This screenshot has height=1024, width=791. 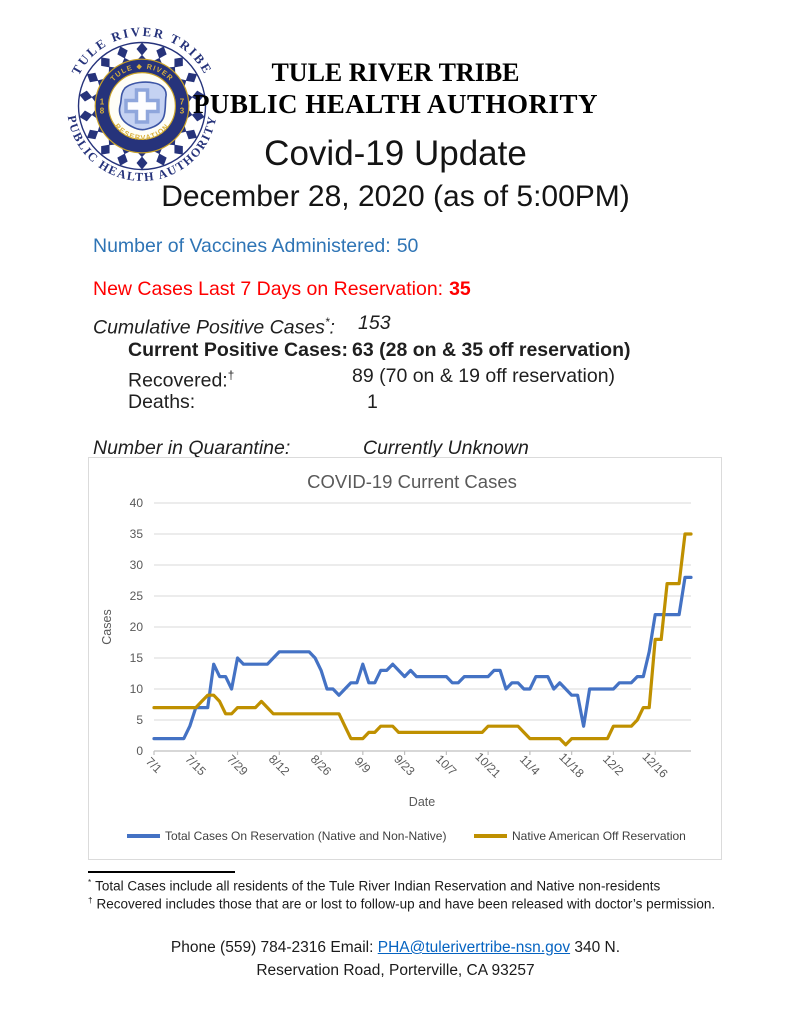 What do you see at coordinates (530, 765) in the screenshot?
I see `x-tick-label: 11/4` at bounding box center [530, 765].